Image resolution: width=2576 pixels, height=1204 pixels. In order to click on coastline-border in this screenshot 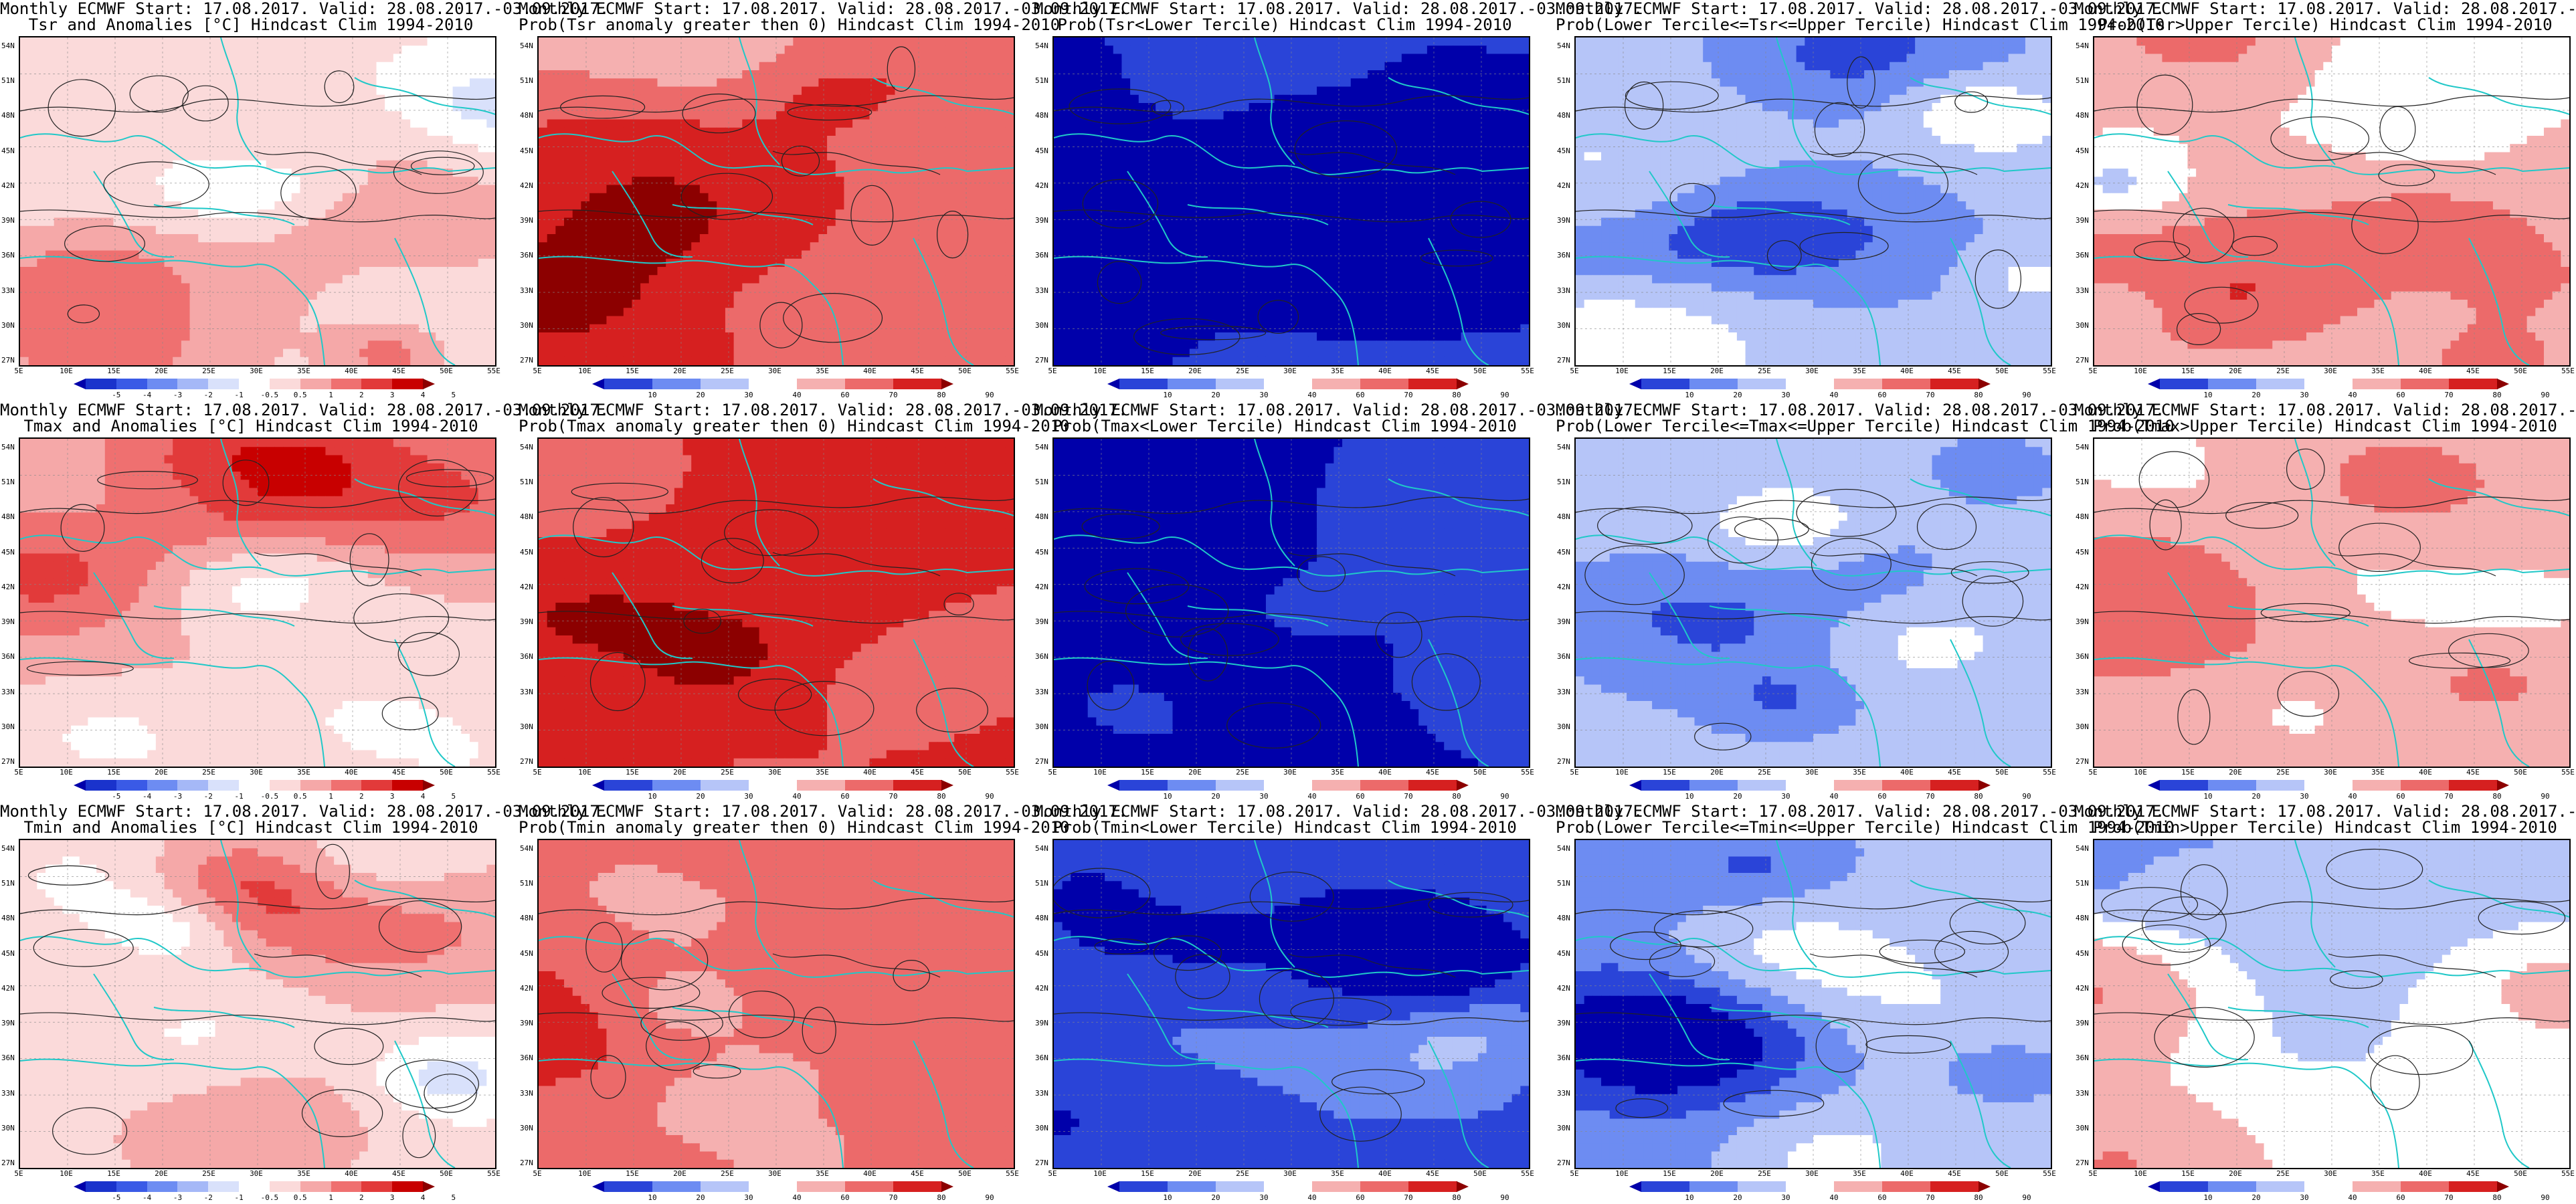, I will do `click(241, 101)`.